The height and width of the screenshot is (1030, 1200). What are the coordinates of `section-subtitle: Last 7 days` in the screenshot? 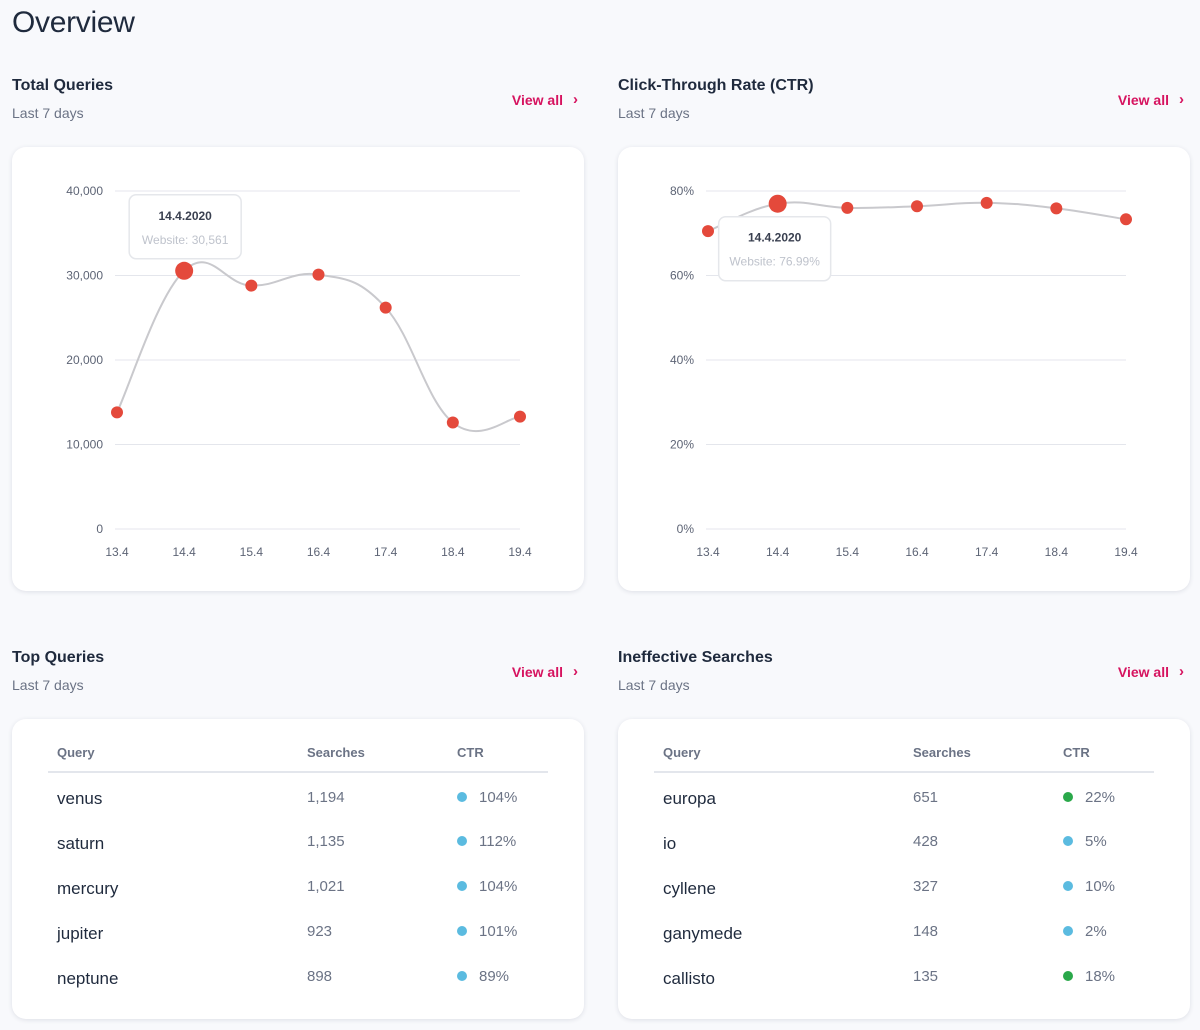 It's located at (654, 685).